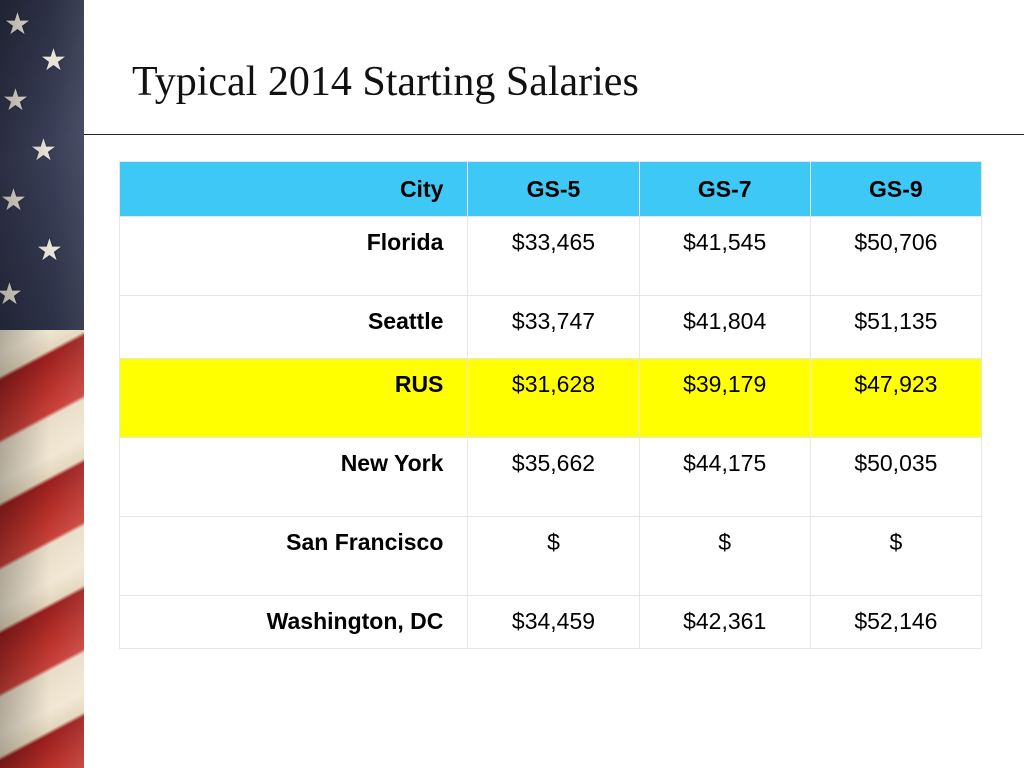 Image resolution: width=1024 pixels, height=768 pixels. I want to click on salary-cell-gs7: $41,545, so click(724, 256).